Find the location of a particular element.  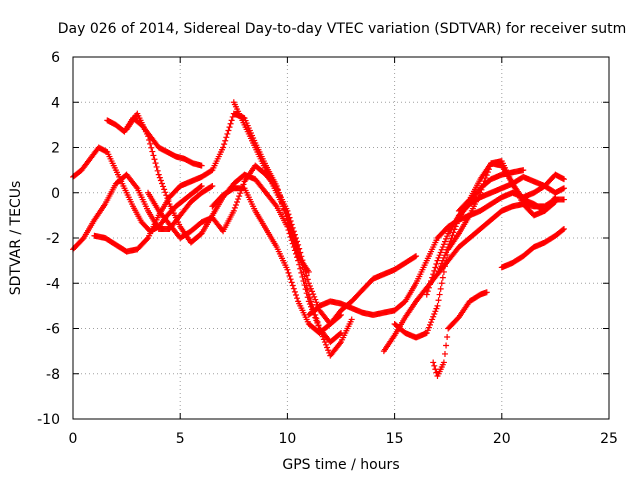

x-tick-label: 5 is located at coordinates (180, 439).